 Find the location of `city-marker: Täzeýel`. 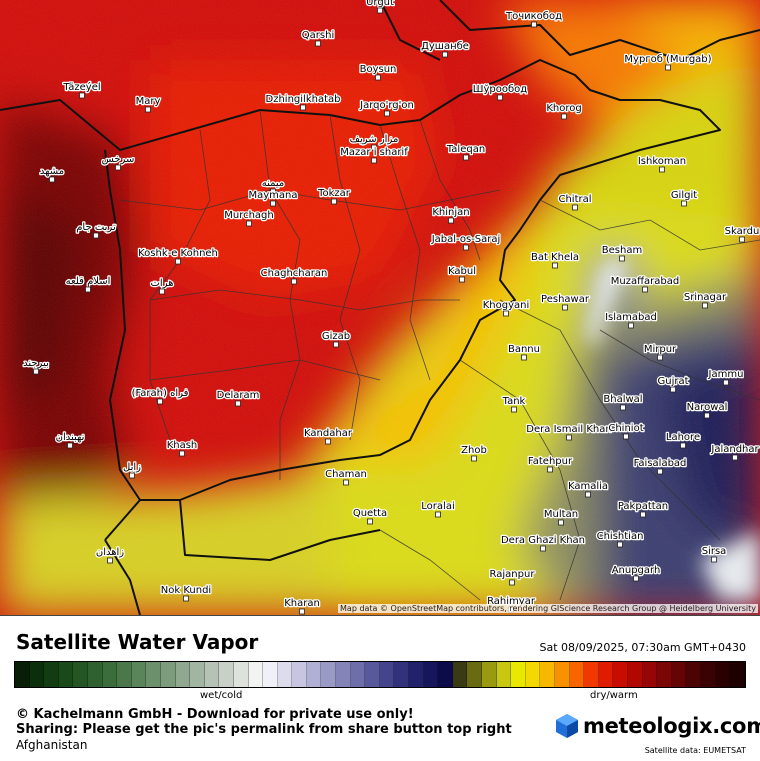

city-marker: Täzeýel is located at coordinates (81, 89).